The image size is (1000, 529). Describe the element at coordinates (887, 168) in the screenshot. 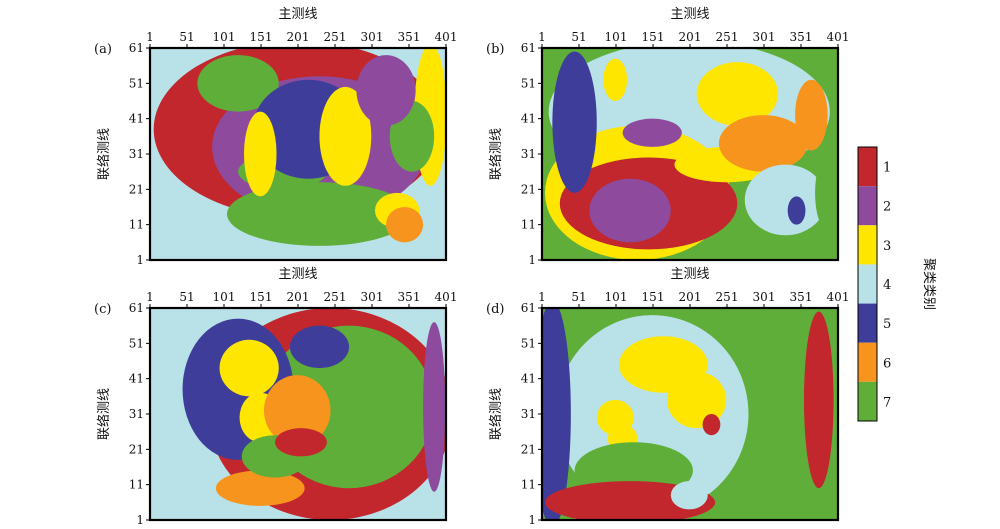

I see `legend-label: 1` at that location.